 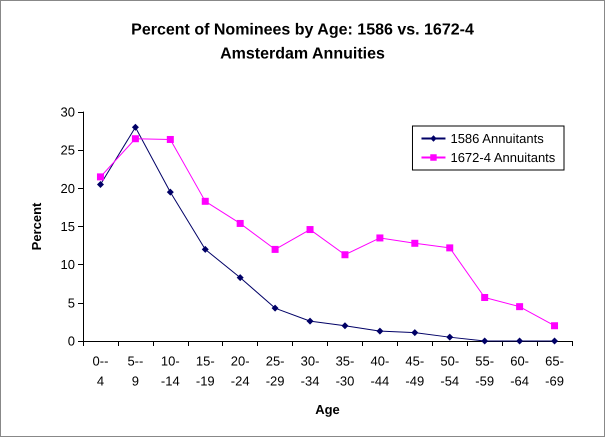 I want to click on y-tick-label: 10, so click(x=67, y=264).